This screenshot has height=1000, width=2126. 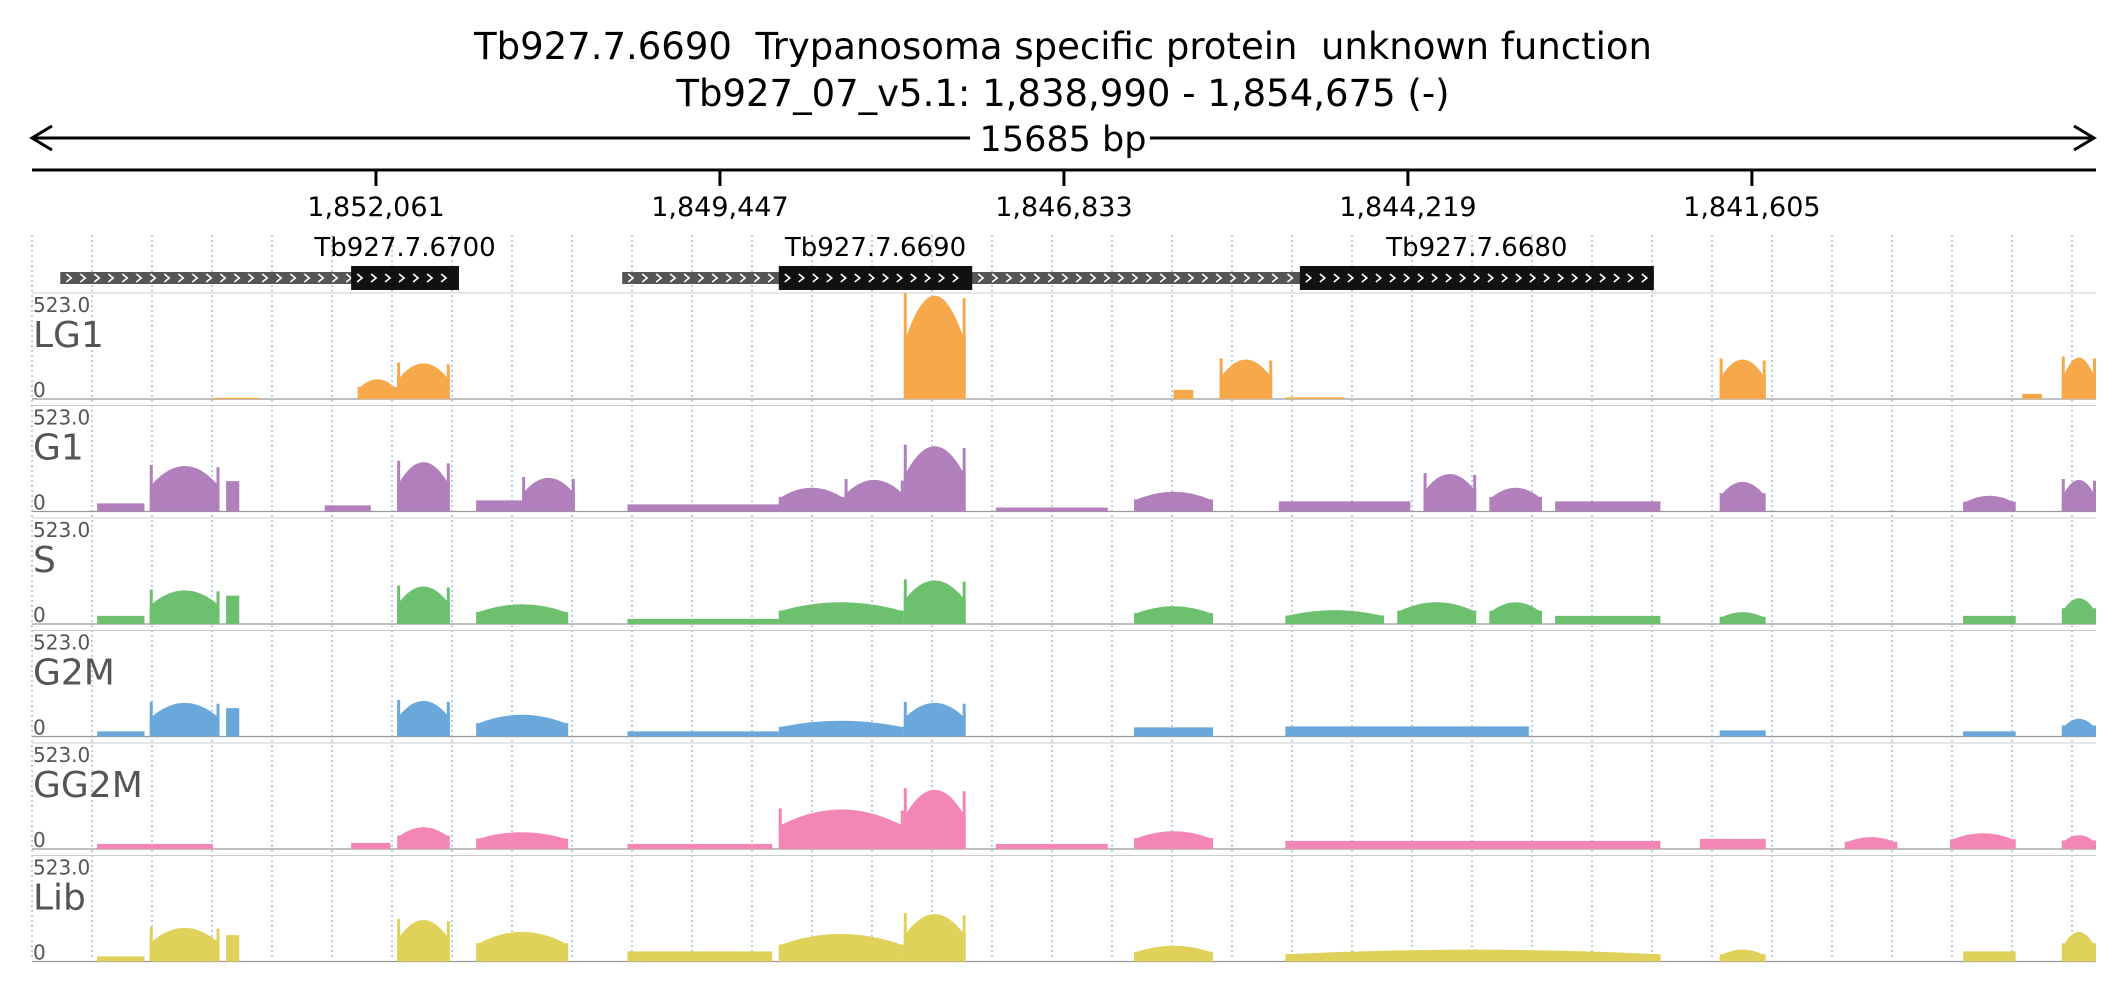 What do you see at coordinates (59, 898) in the screenshot?
I see `track-name: Lib` at bounding box center [59, 898].